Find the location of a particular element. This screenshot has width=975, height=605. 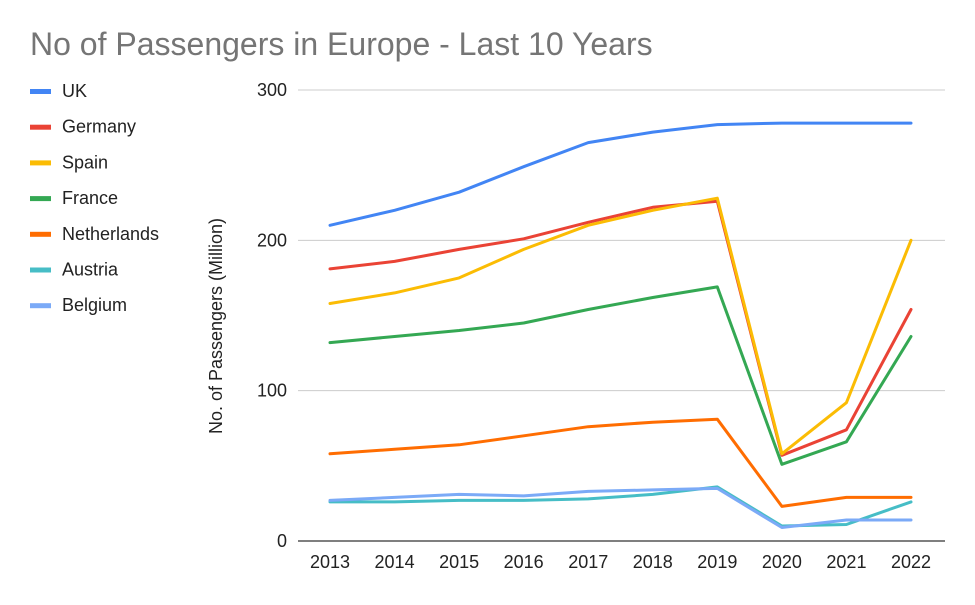

legend-swatch-netherlands is located at coordinates (40, 234).